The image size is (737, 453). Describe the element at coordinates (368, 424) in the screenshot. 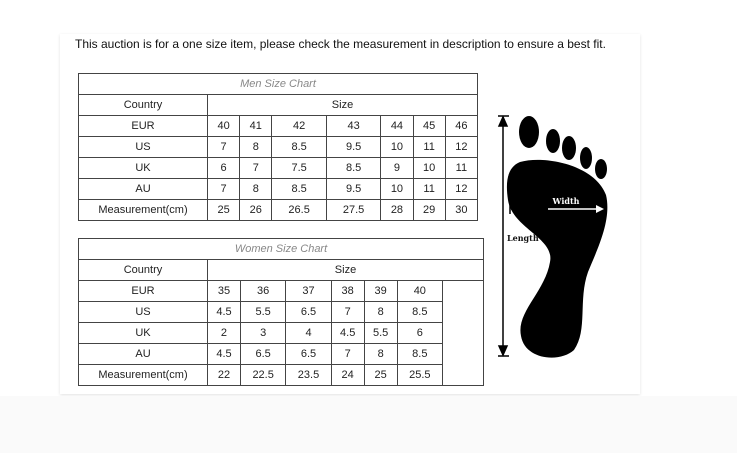

I see `bottom-band` at that location.